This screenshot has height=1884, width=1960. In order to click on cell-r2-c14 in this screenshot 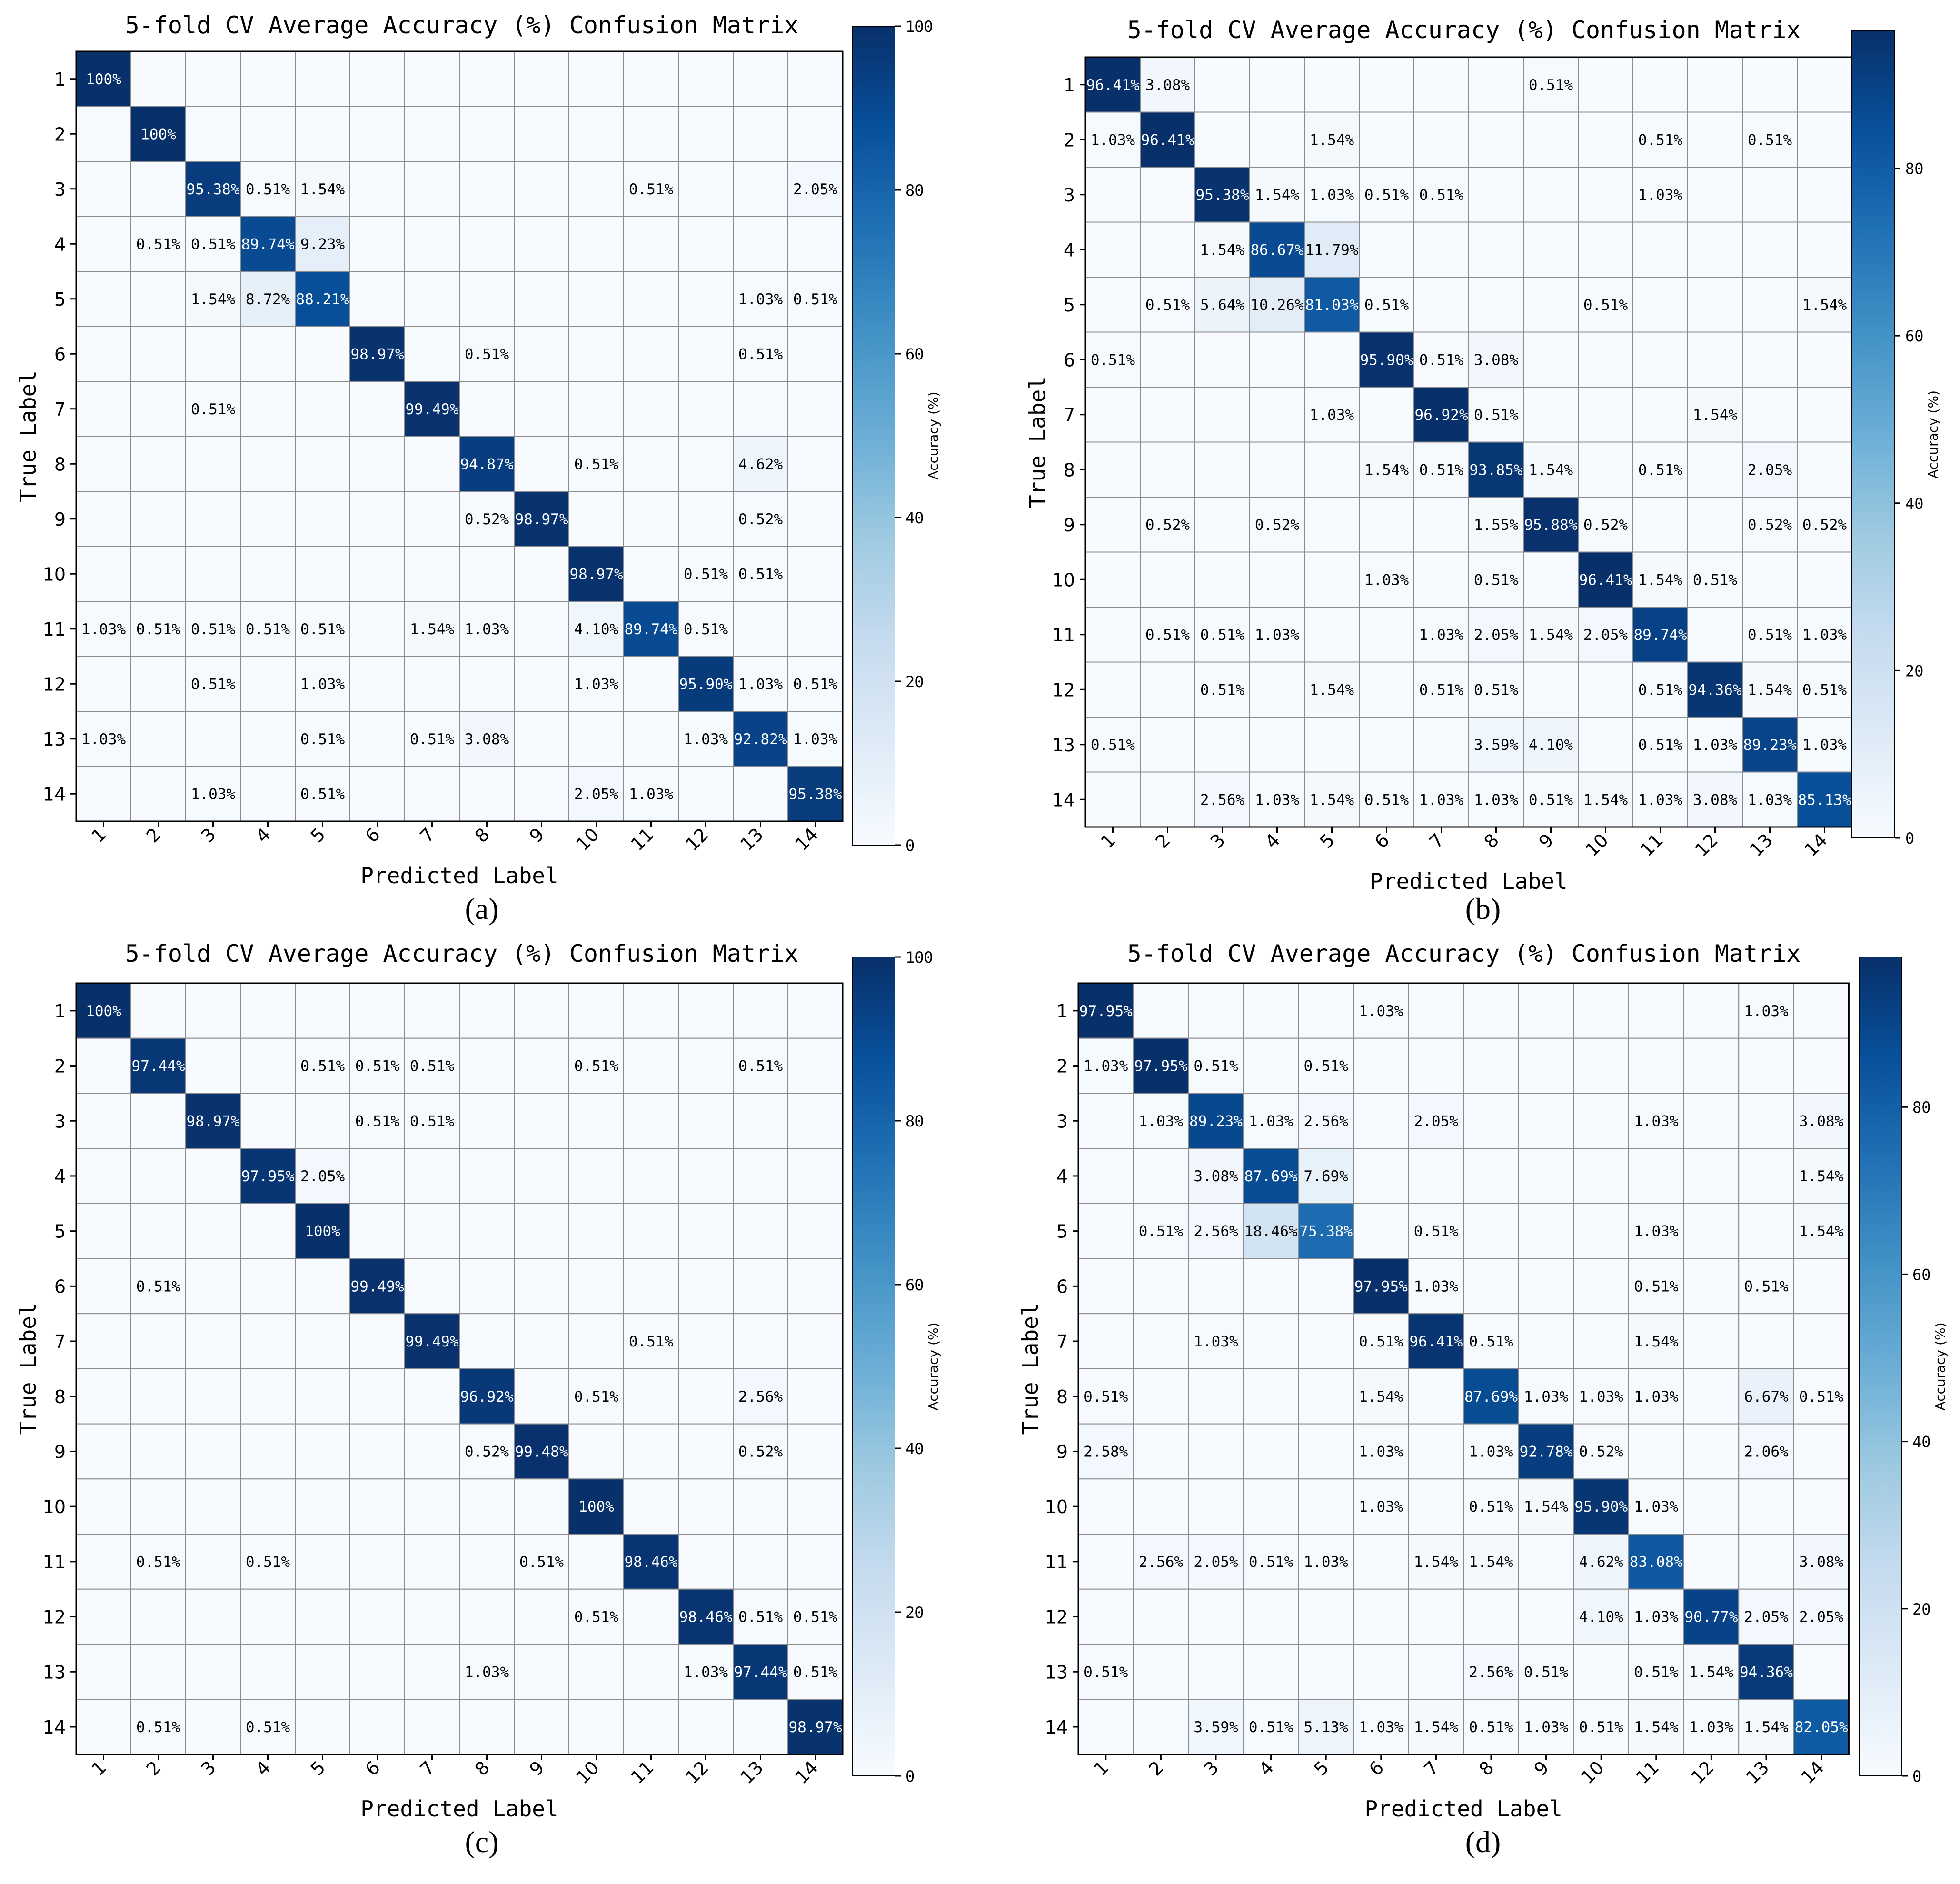, I will do `click(1824, 139)`.